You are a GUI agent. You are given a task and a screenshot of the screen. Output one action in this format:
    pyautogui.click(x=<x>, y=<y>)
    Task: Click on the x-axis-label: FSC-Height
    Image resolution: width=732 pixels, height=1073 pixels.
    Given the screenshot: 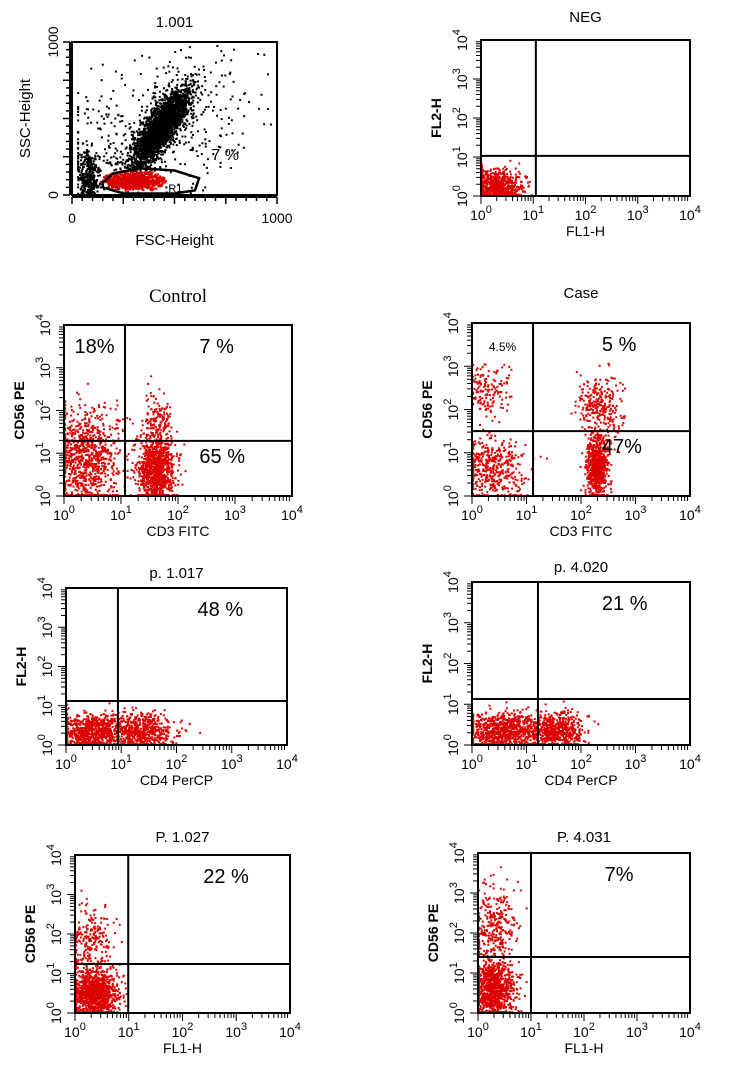 What is the action you would take?
    pyautogui.click(x=174, y=240)
    